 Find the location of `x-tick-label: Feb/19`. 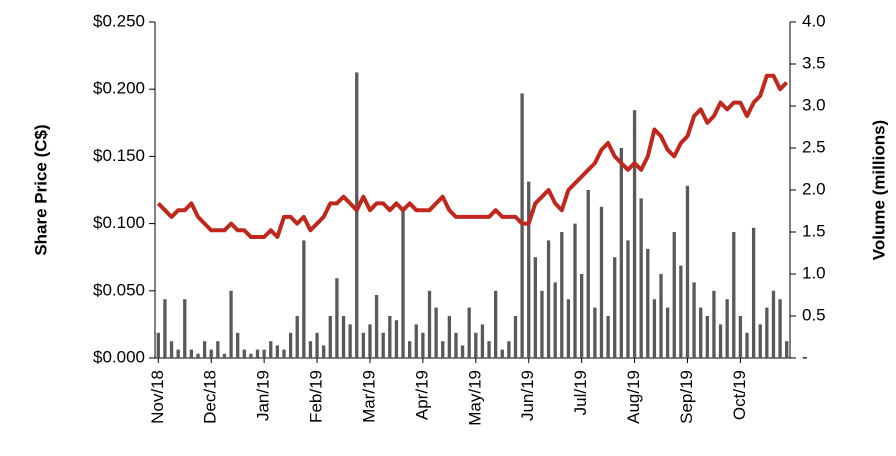

x-tick-label: Feb/19 is located at coordinates (316, 396).